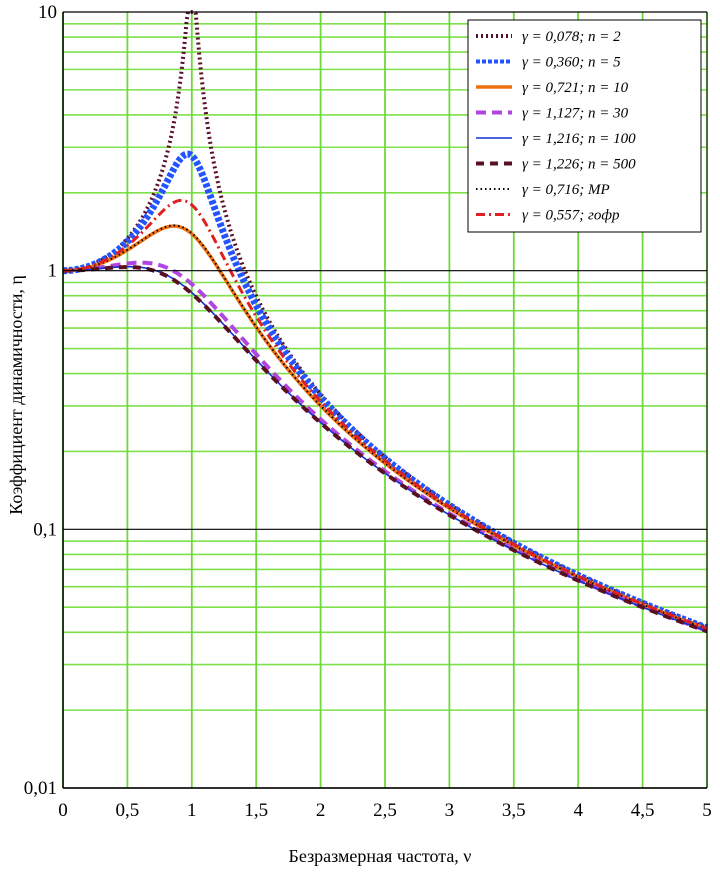 The image size is (720, 875). Describe the element at coordinates (128, 810) in the screenshot. I see `x-tick-label: 0,5` at that location.